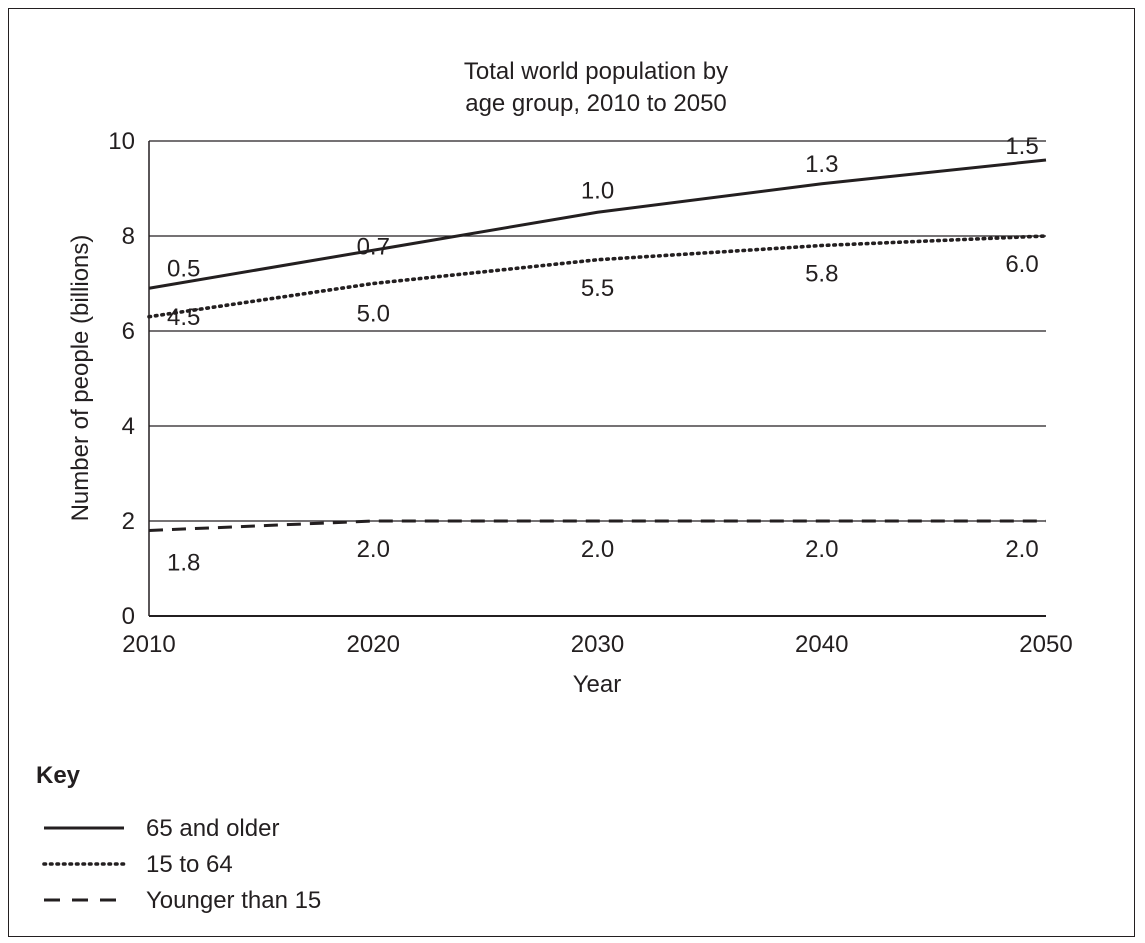 The image size is (1145, 943). What do you see at coordinates (373, 644) in the screenshot?
I see `x-tick-label-2020: 2020` at bounding box center [373, 644].